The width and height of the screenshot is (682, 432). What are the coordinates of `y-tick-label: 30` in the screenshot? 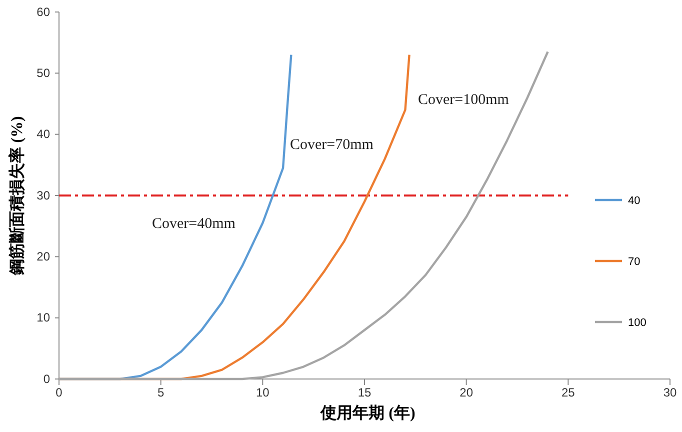 It's located at (43, 195).